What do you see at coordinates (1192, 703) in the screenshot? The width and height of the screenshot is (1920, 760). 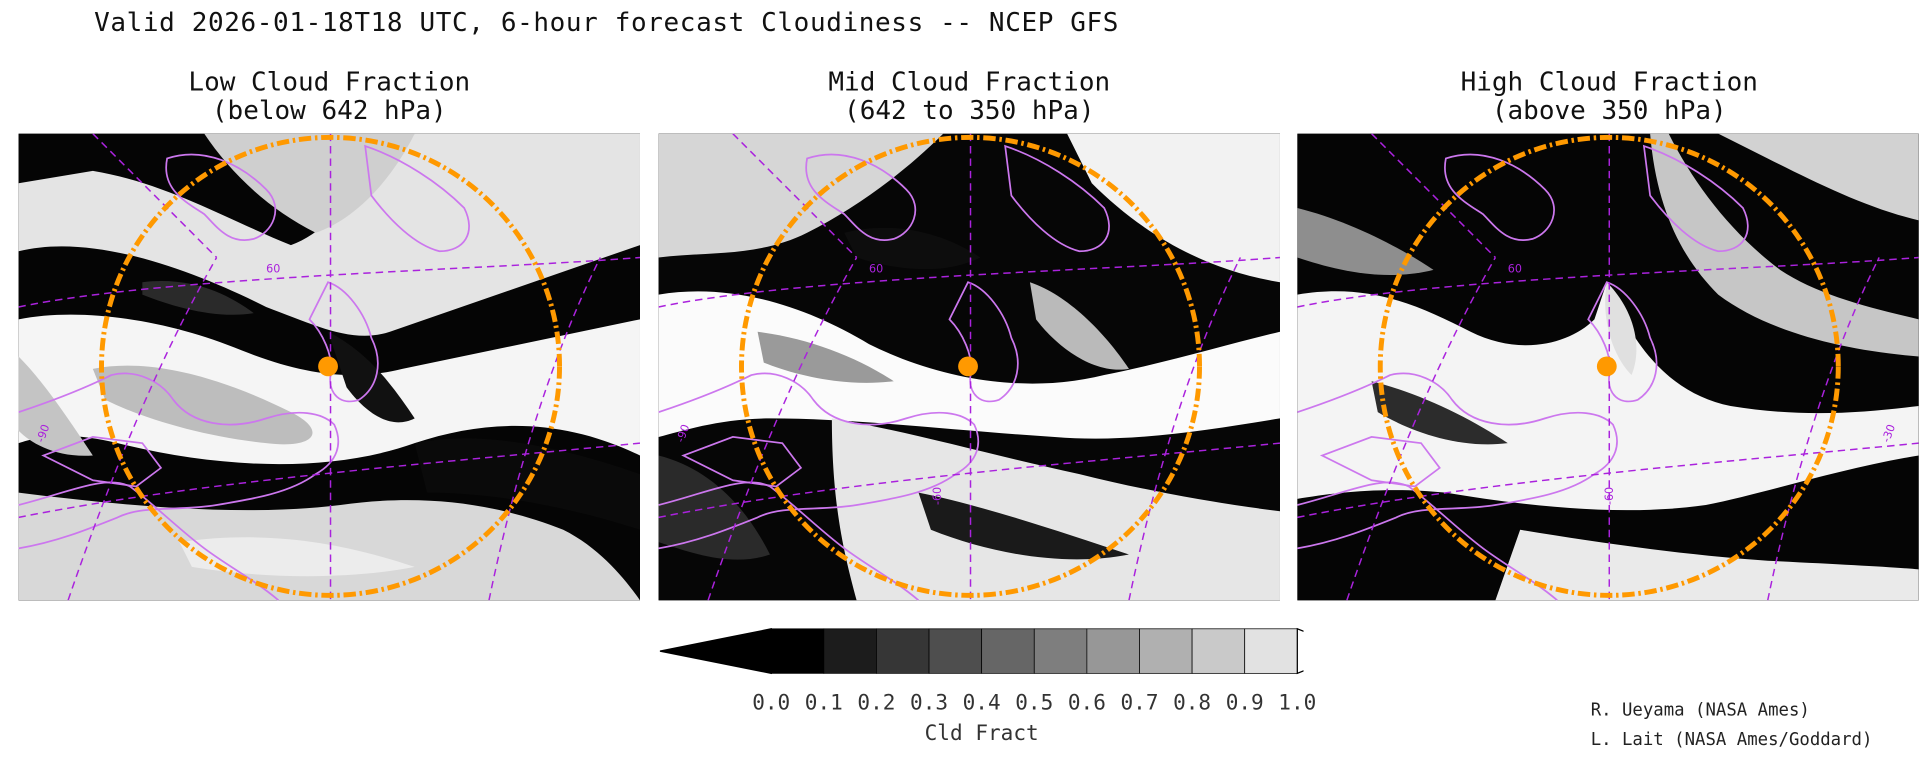 I see `colorbar-tick-label: 0.8` at bounding box center [1192, 703].